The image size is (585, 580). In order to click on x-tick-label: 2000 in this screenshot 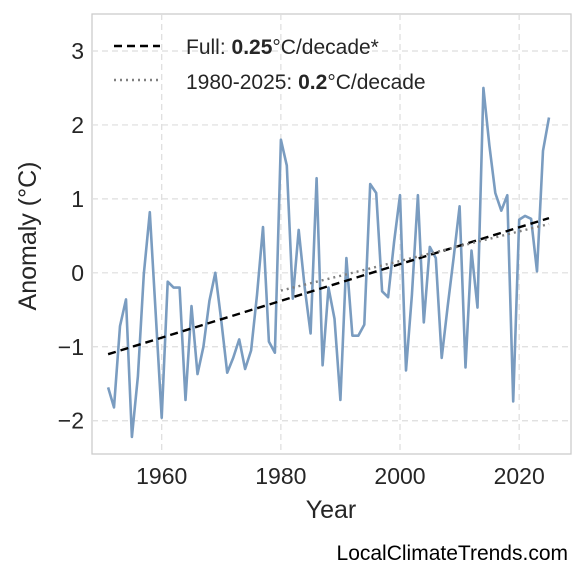, I will do `click(399, 476)`.